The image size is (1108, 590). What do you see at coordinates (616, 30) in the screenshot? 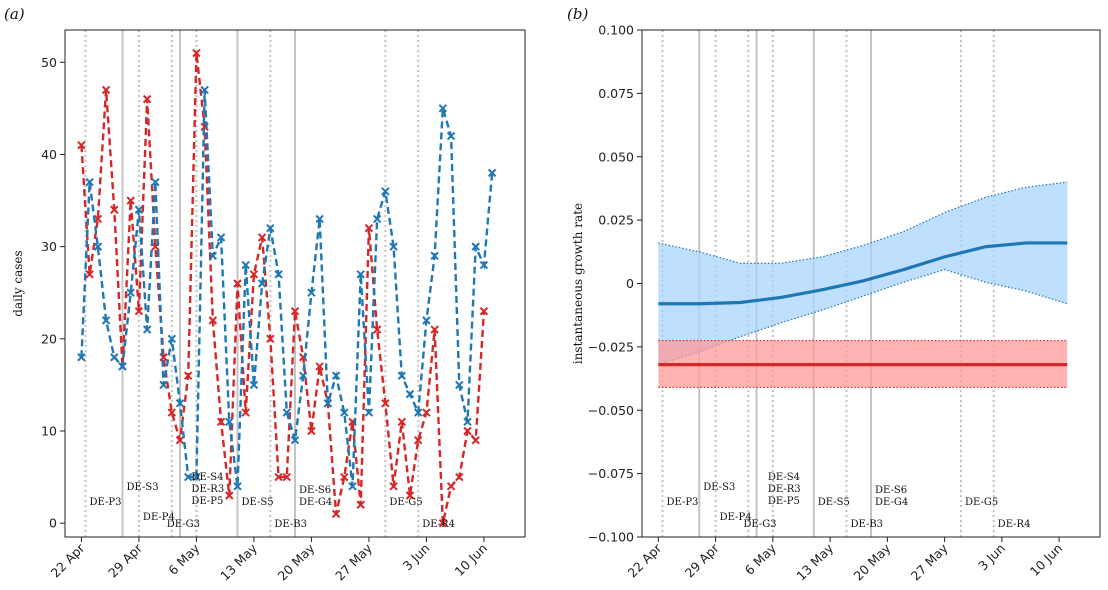
I see `y-tick-label: 0.100` at bounding box center [616, 30].